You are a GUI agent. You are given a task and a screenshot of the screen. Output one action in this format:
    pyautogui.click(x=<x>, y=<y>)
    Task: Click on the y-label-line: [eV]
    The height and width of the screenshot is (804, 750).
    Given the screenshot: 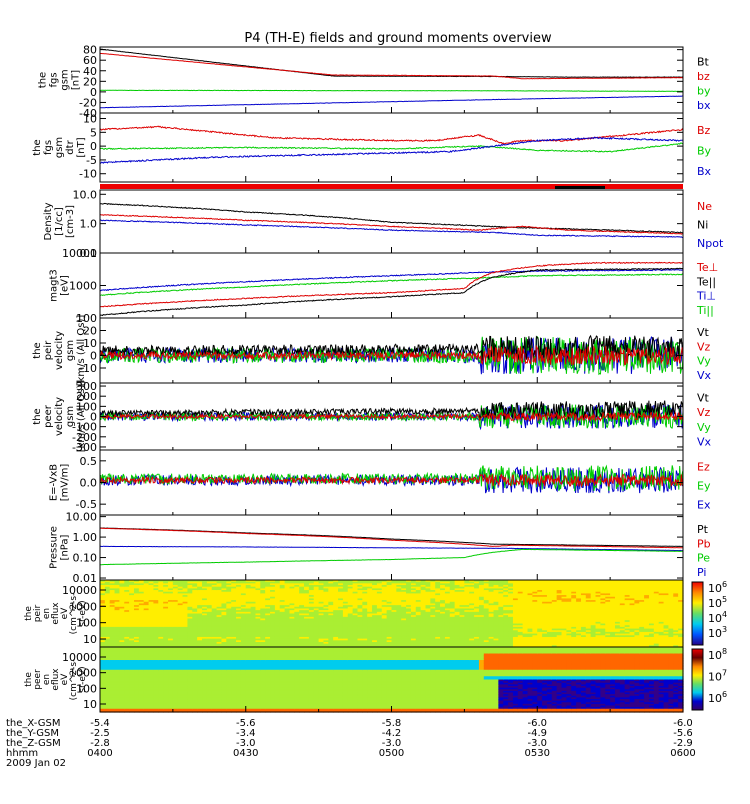 What is the action you would take?
    pyautogui.click(x=65, y=285)
    